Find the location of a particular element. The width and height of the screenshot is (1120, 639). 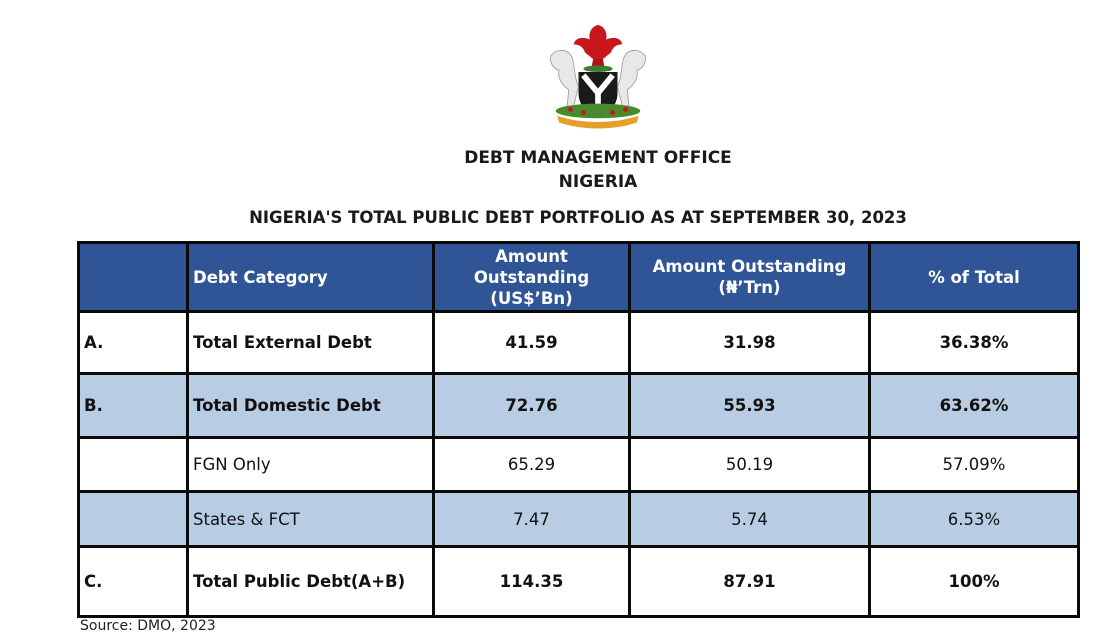

row-category: FGN Only is located at coordinates (310, 464).